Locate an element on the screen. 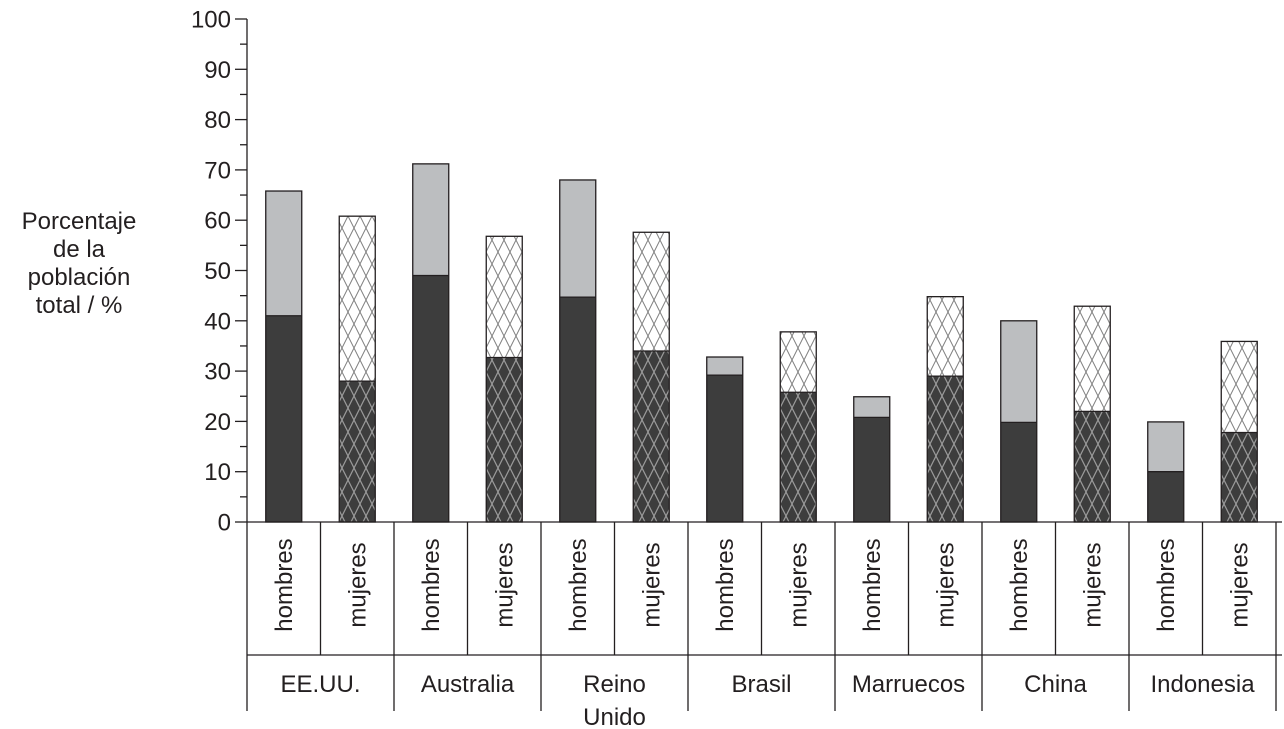 This screenshot has width=1284, height=729. y-axis-label-line: población is located at coordinates (79, 277).